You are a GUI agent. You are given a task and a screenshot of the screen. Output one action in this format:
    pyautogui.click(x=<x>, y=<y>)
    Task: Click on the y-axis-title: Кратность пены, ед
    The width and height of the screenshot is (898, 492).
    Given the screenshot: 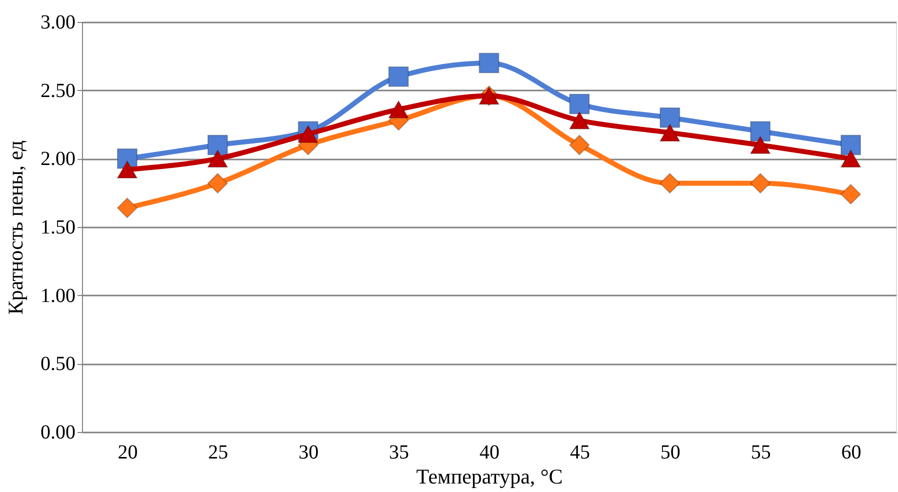 What is the action you would take?
    pyautogui.click(x=16, y=227)
    